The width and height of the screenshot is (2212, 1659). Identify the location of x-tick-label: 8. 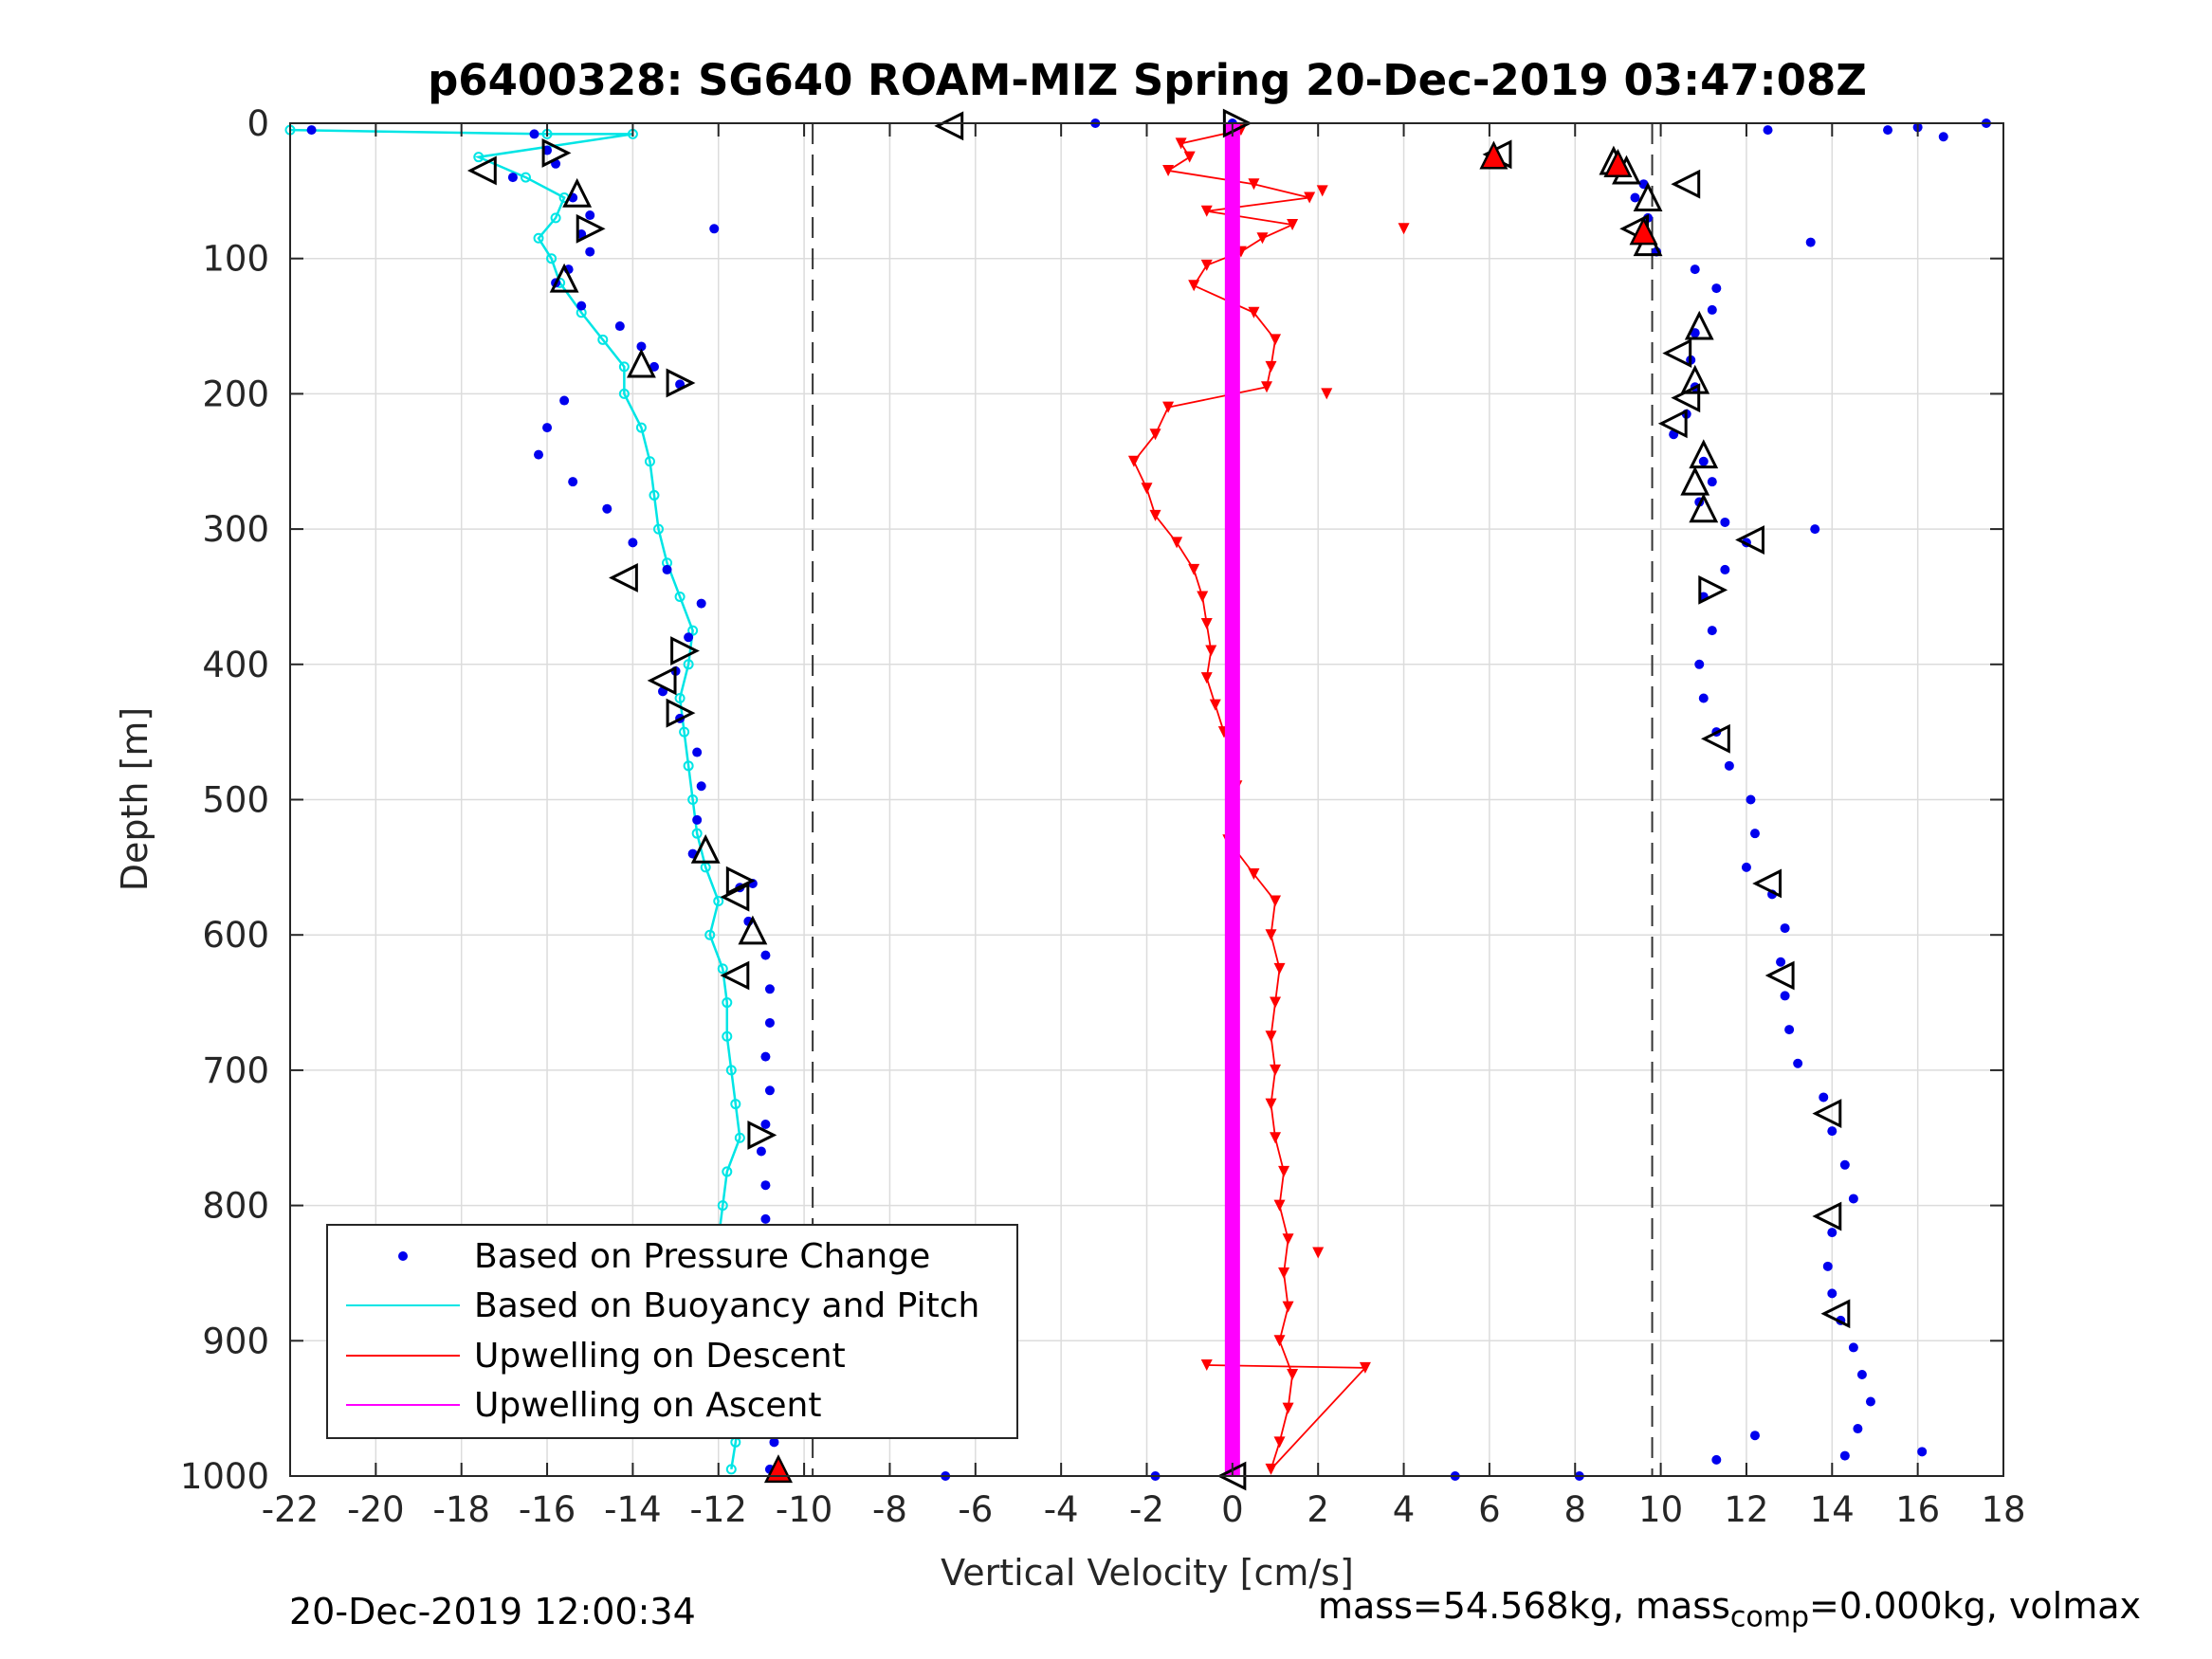
(1574, 1509).